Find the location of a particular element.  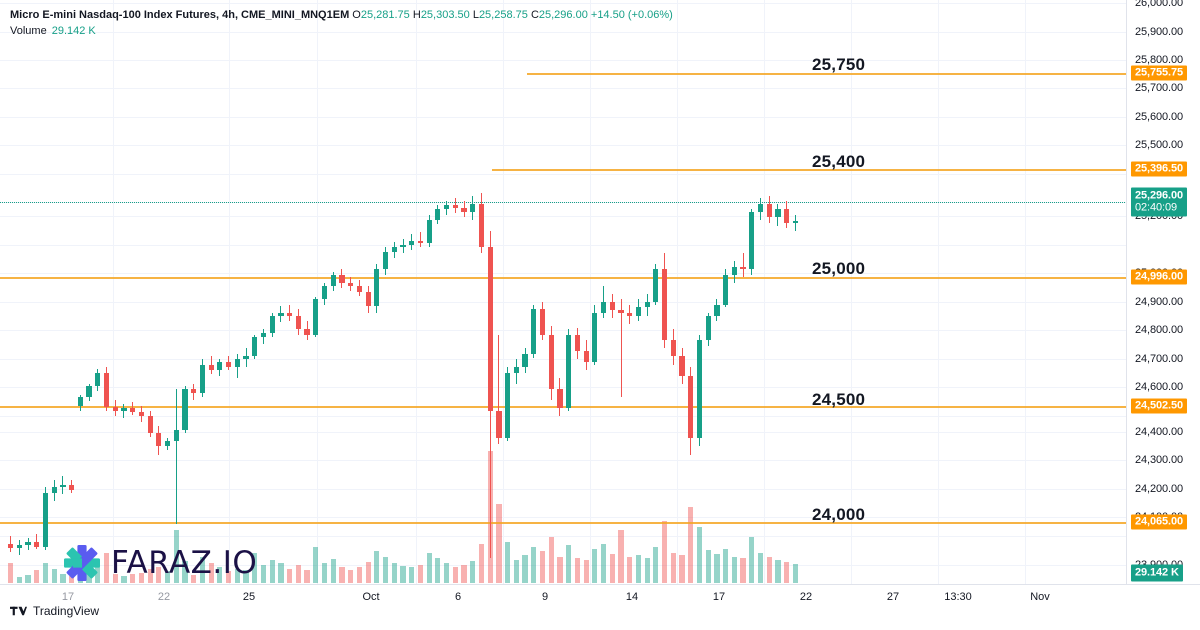

time-axis-label: 17 is located at coordinates (719, 597).